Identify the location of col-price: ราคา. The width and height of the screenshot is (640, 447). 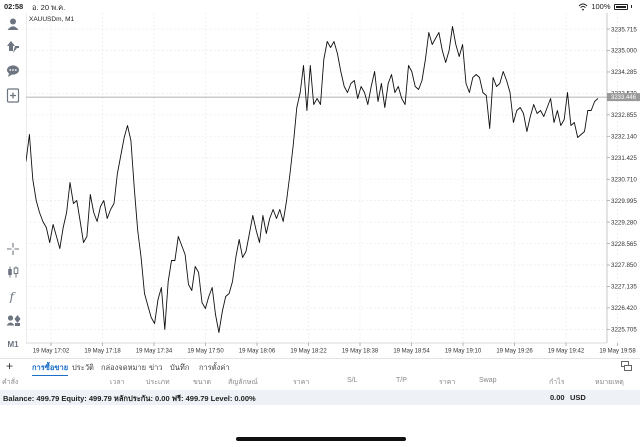
(301, 382).